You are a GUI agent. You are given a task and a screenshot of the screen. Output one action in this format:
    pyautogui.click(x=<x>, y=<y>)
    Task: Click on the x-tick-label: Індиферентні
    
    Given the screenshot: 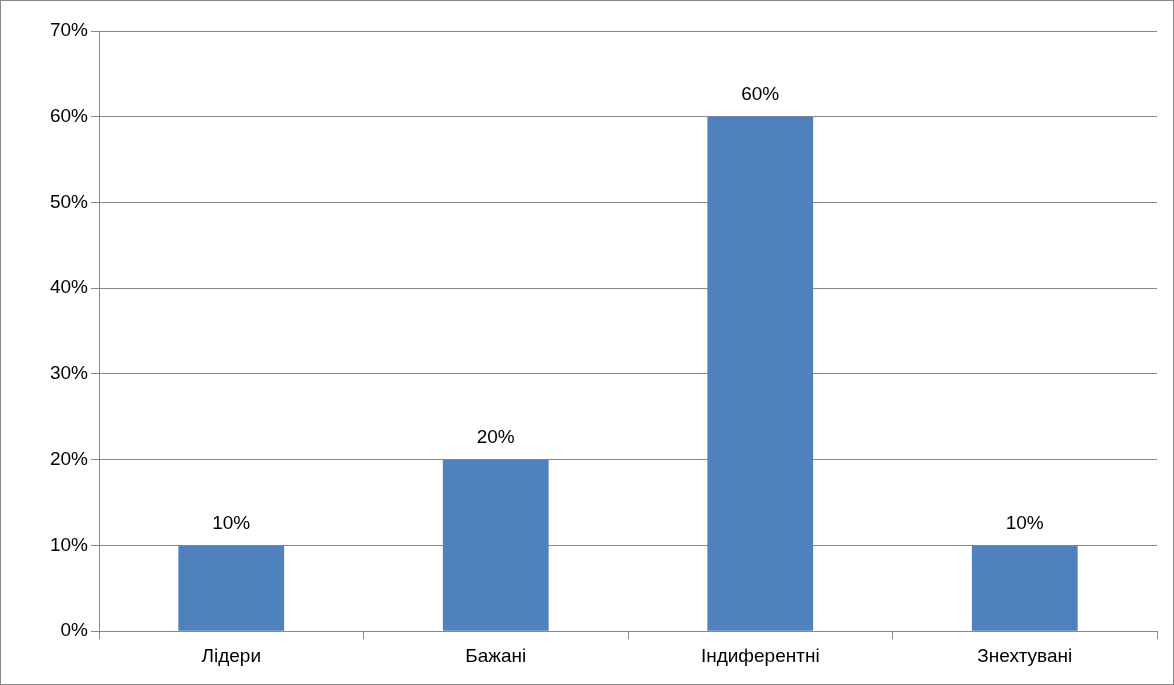 What is the action you would take?
    pyautogui.click(x=760, y=655)
    